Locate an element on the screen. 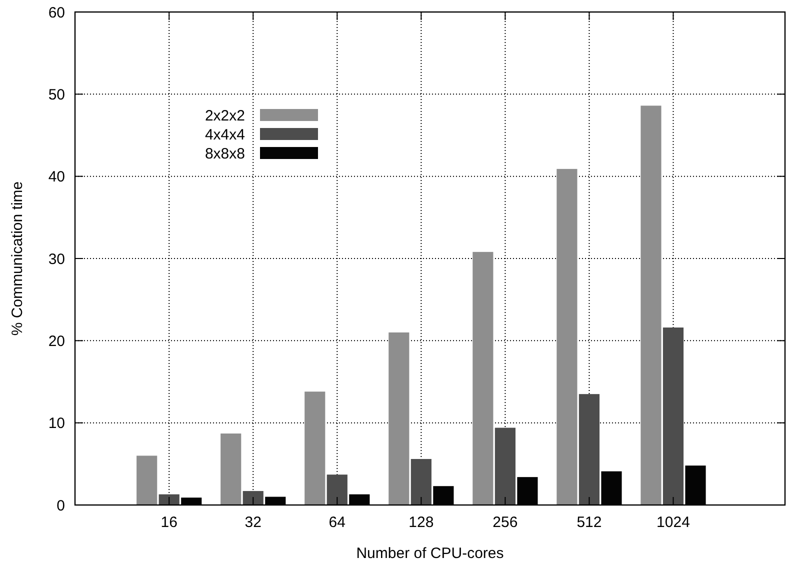 This screenshot has width=789, height=571. y-tick-label: 20 is located at coordinates (56, 341).